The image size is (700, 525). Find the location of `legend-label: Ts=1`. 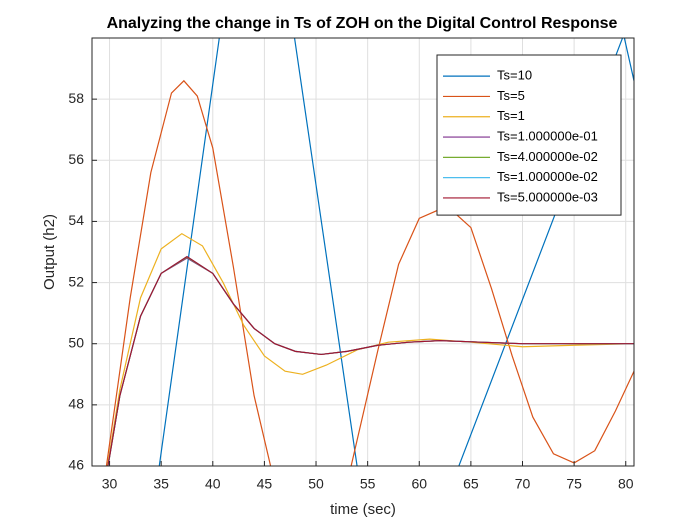

legend-label: Ts=1 is located at coordinates (511, 115).